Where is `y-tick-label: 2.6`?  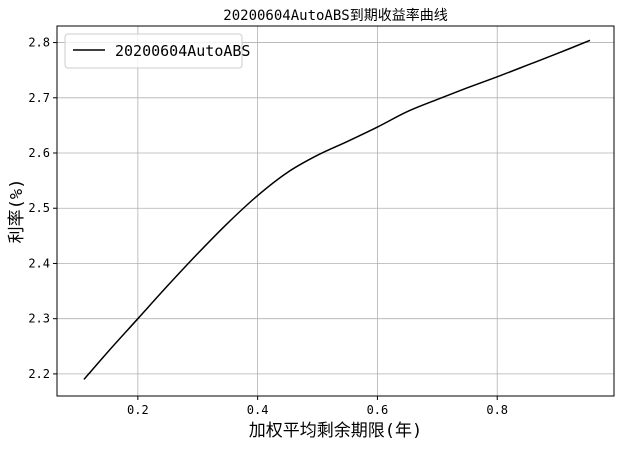 y-tick-label: 2.6 is located at coordinates (39, 153).